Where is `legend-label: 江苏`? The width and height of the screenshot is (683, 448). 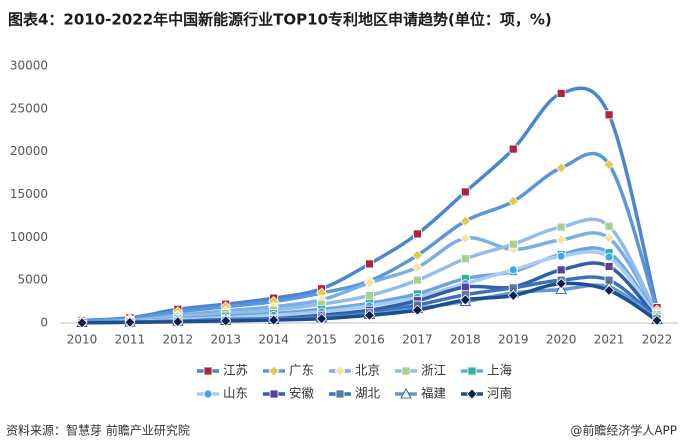 legend-label: 江苏 is located at coordinates (235, 370).